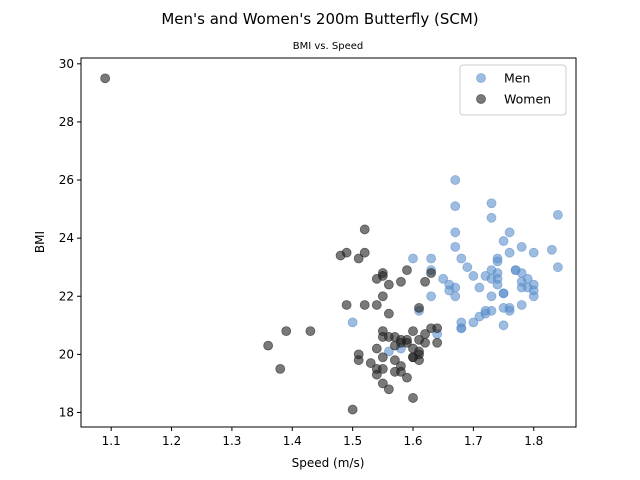 This screenshot has width=640, height=480. Describe the element at coordinates (328, 46) in the screenshot. I see `chart-subtitle: BMI vs. Speed` at that location.